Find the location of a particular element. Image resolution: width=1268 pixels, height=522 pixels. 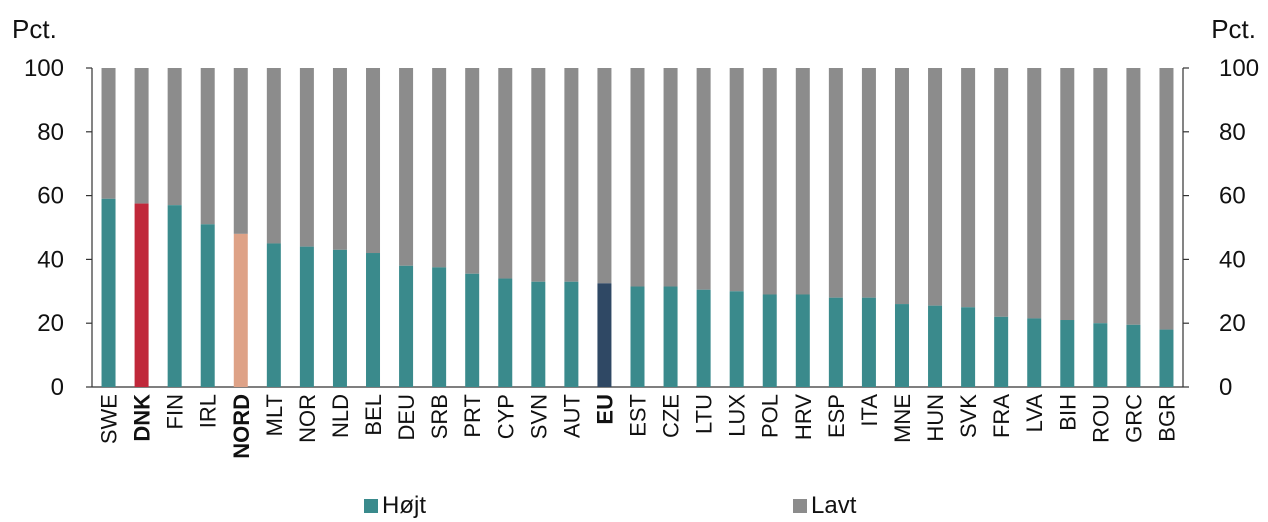

bar-low-aut is located at coordinates (571, 175).